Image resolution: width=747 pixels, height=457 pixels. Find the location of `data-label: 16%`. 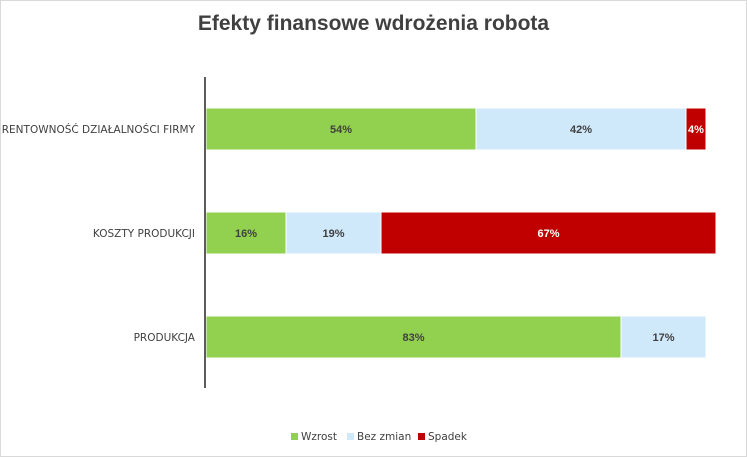

data-label: 16% is located at coordinates (246, 234).